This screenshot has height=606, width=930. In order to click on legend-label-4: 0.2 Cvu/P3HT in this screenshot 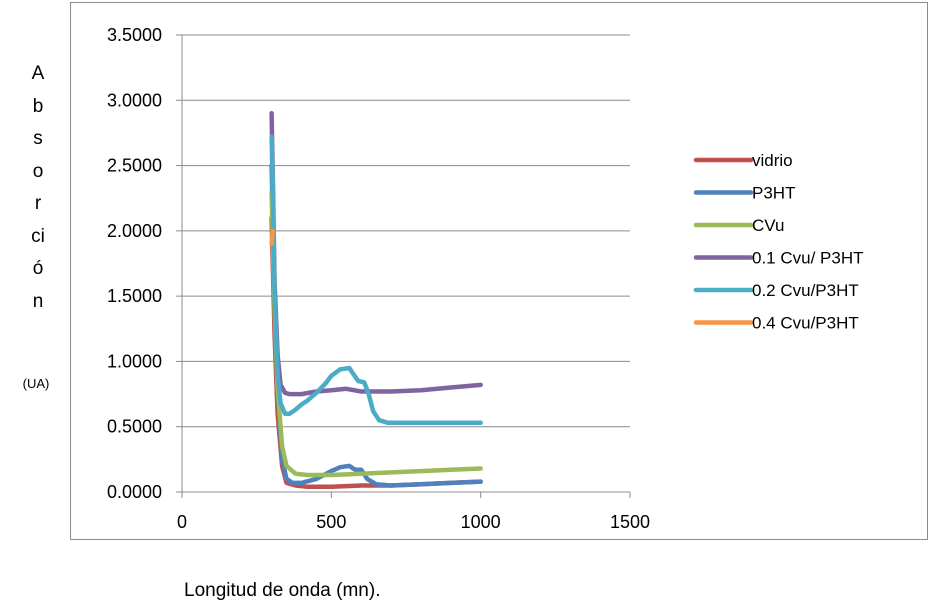, I will do `click(805, 290)`.